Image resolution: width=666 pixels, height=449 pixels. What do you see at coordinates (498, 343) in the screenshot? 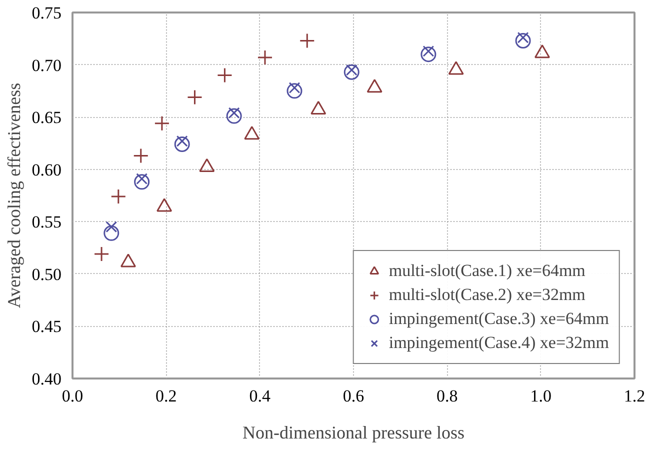
I see `legend-label: impingement(Case.4) xe=32mm` at bounding box center [498, 343].